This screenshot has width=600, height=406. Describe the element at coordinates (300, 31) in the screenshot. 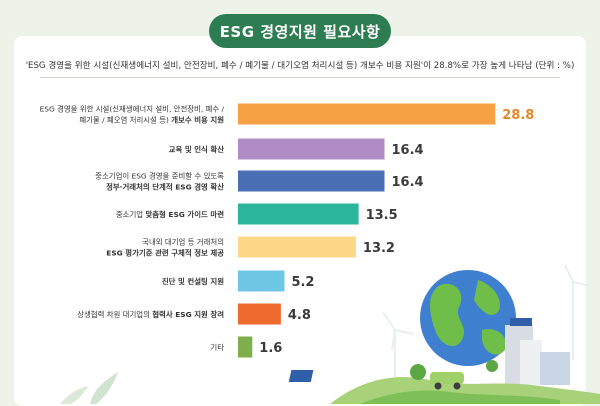

I see `page-title: ESG 경영지원 필요사항` at that location.